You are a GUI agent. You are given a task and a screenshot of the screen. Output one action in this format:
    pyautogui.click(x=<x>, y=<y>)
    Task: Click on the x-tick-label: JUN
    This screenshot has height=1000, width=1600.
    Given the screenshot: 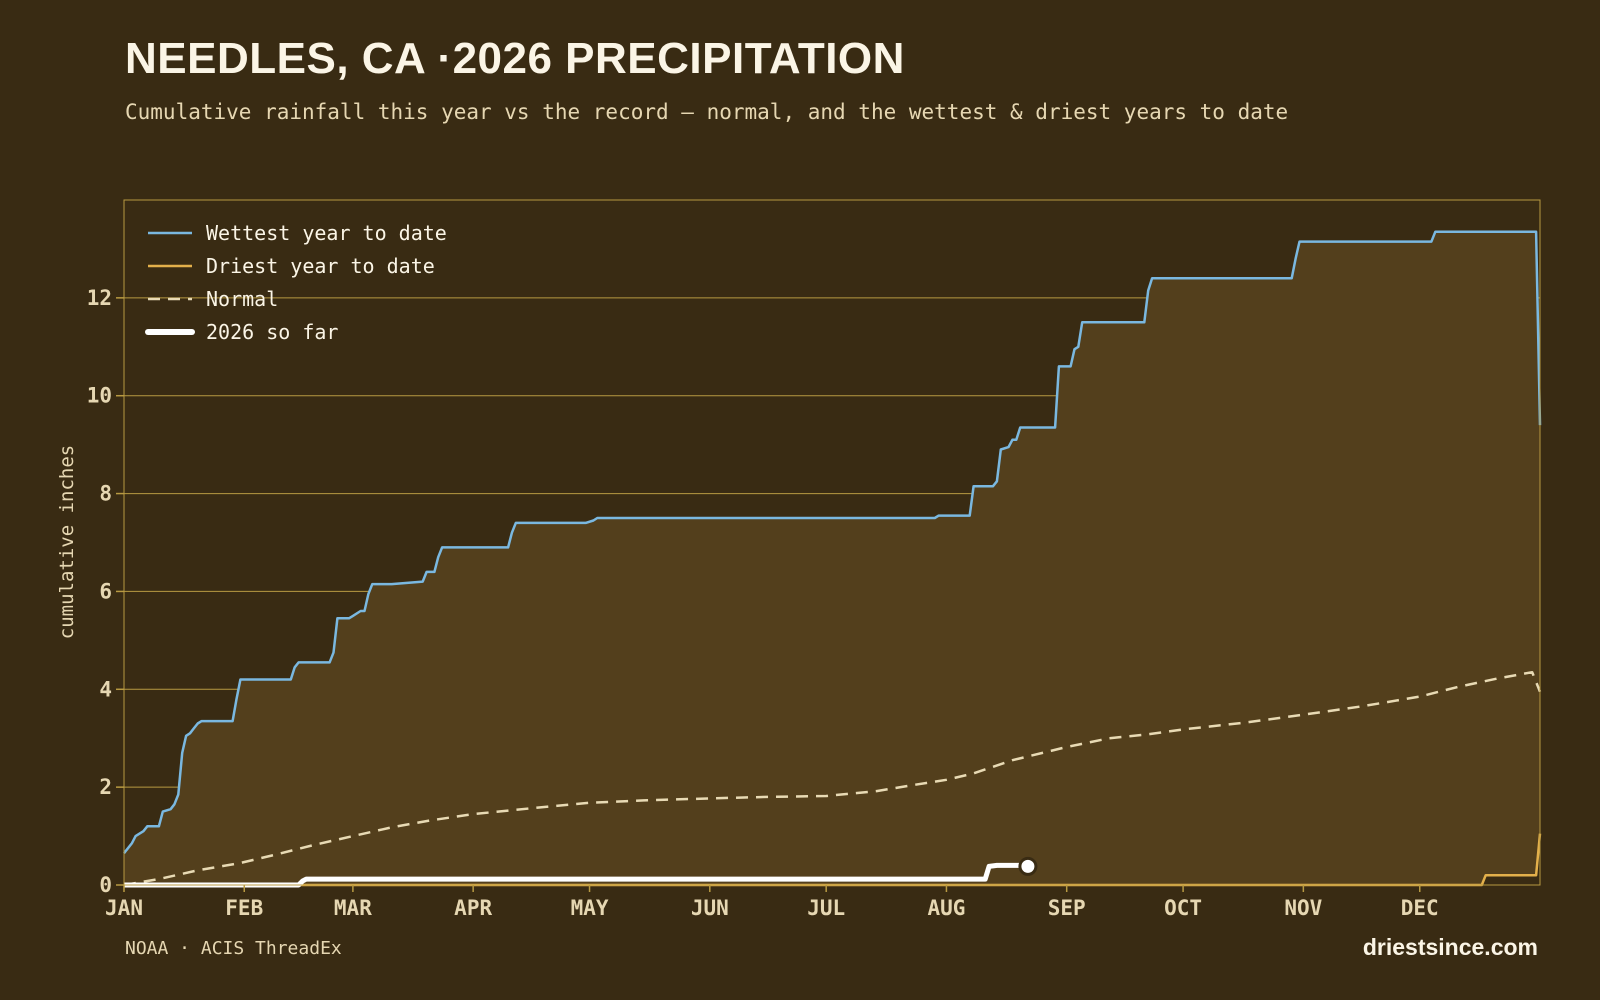 What is the action you would take?
    pyautogui.click(x=710, y=908)
    